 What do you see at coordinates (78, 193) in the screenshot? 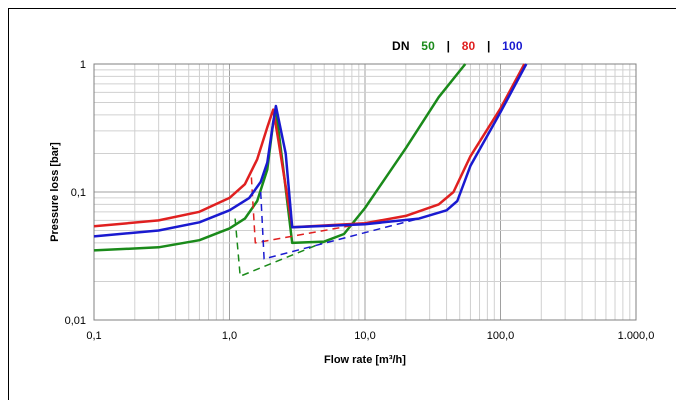
I see `y-tick-label: 0,1` at bounding box center [78, 193].